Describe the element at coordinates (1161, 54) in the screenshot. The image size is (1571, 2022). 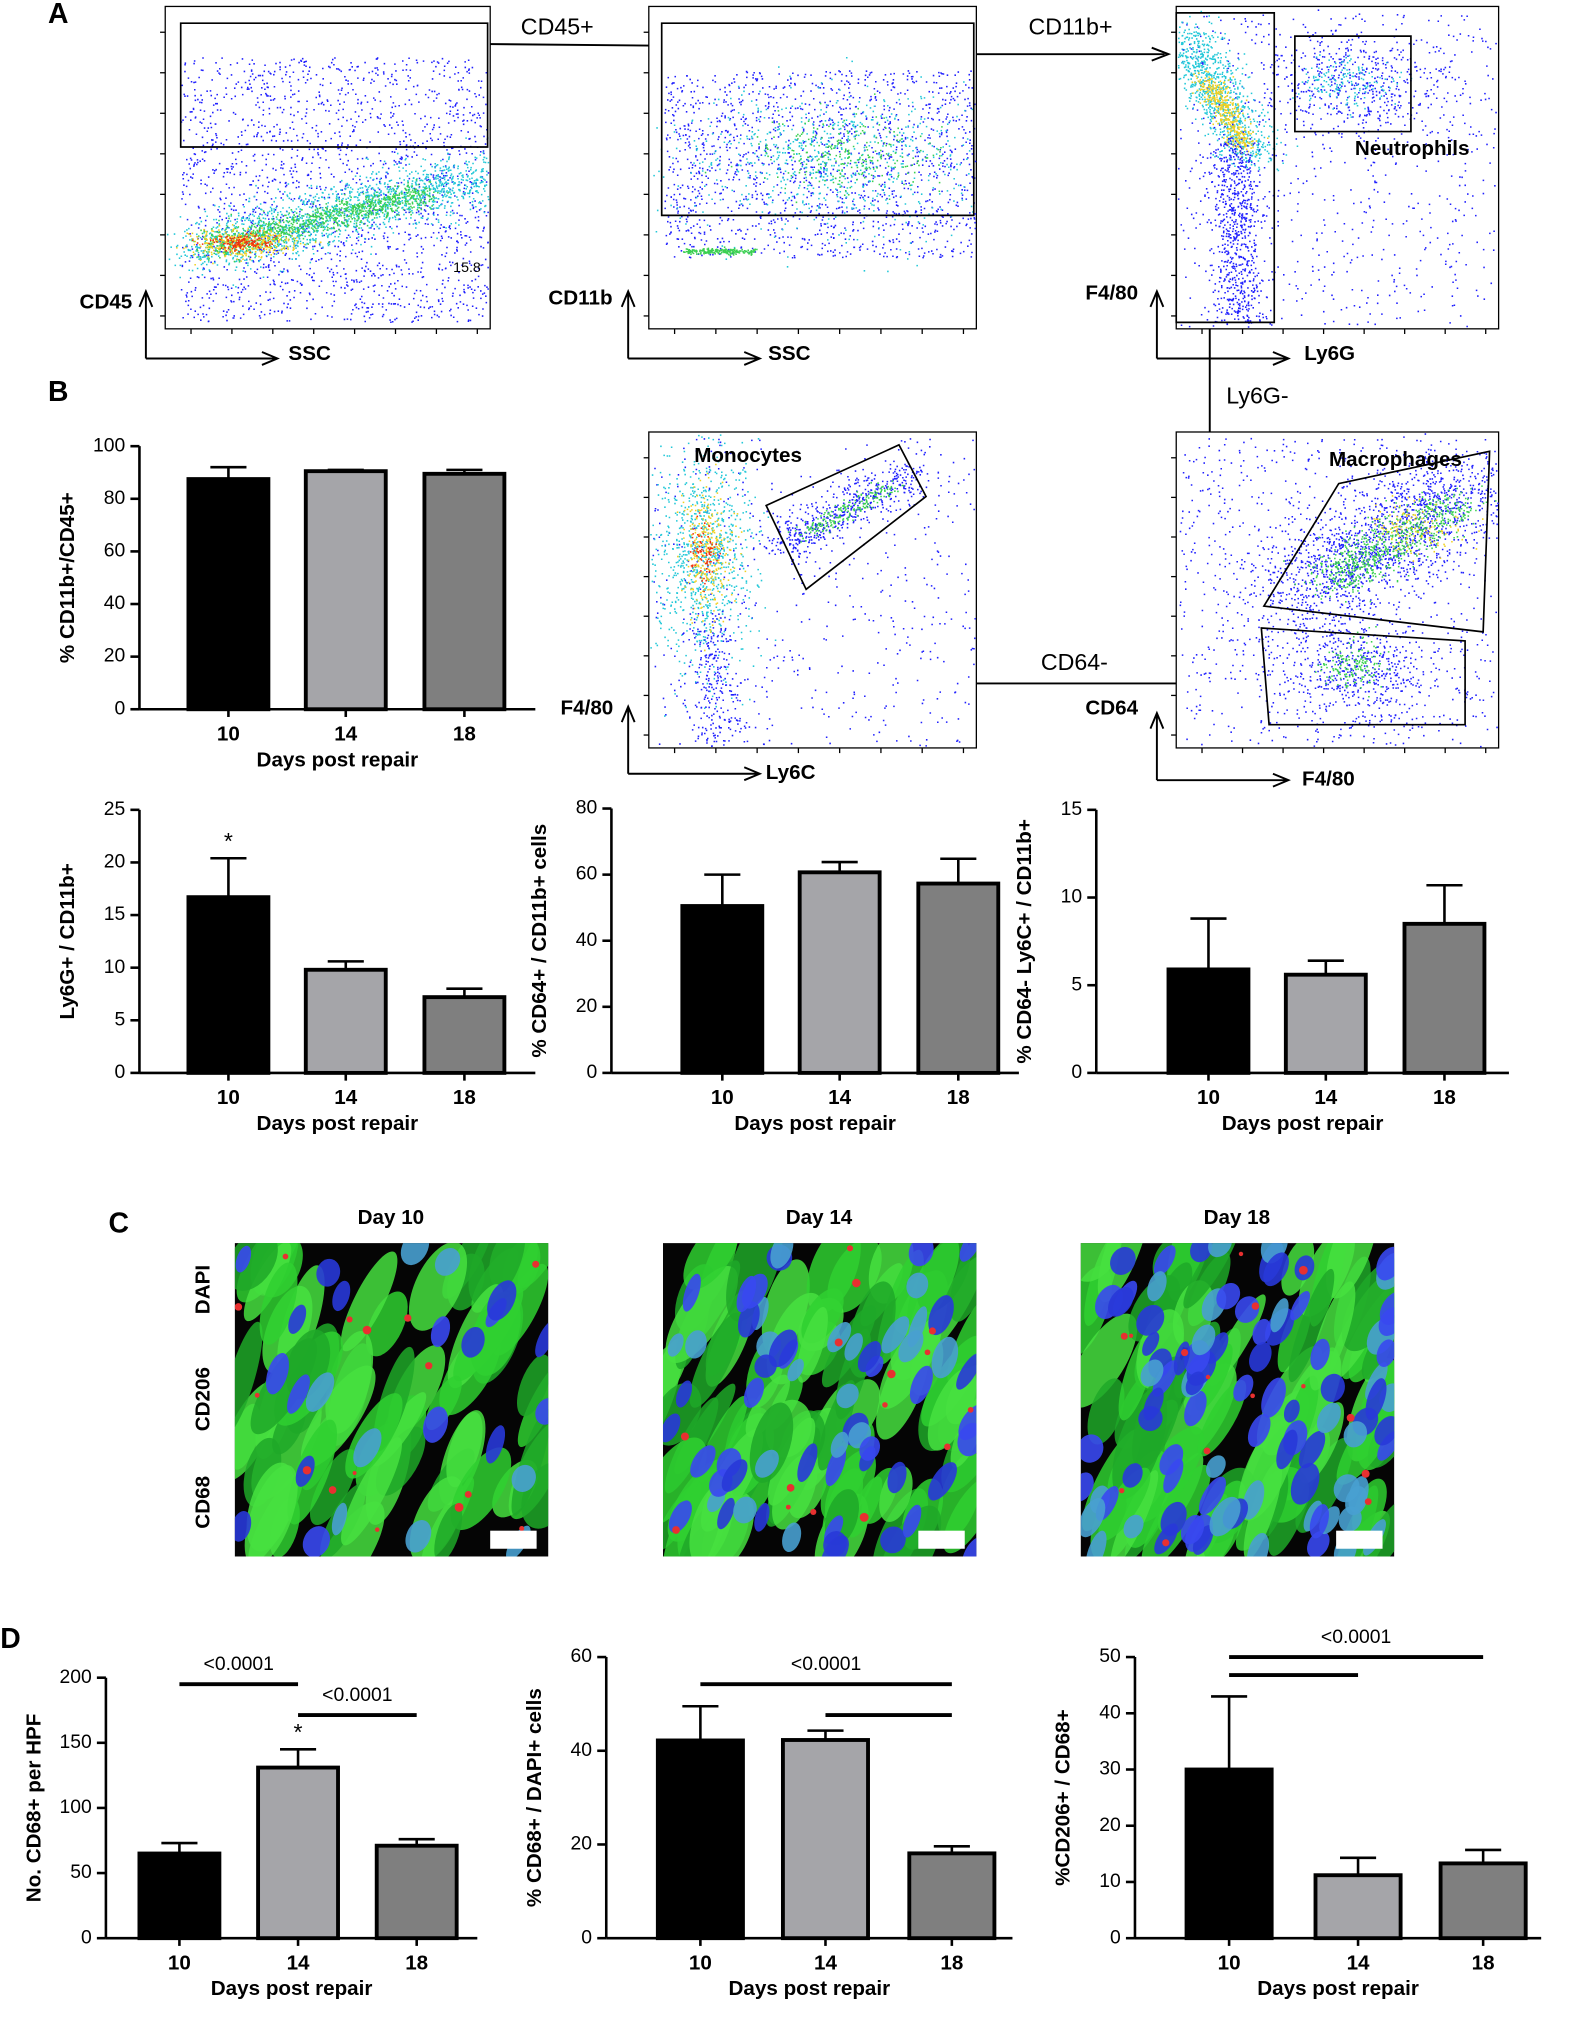
I see `arrow-head` at that location.